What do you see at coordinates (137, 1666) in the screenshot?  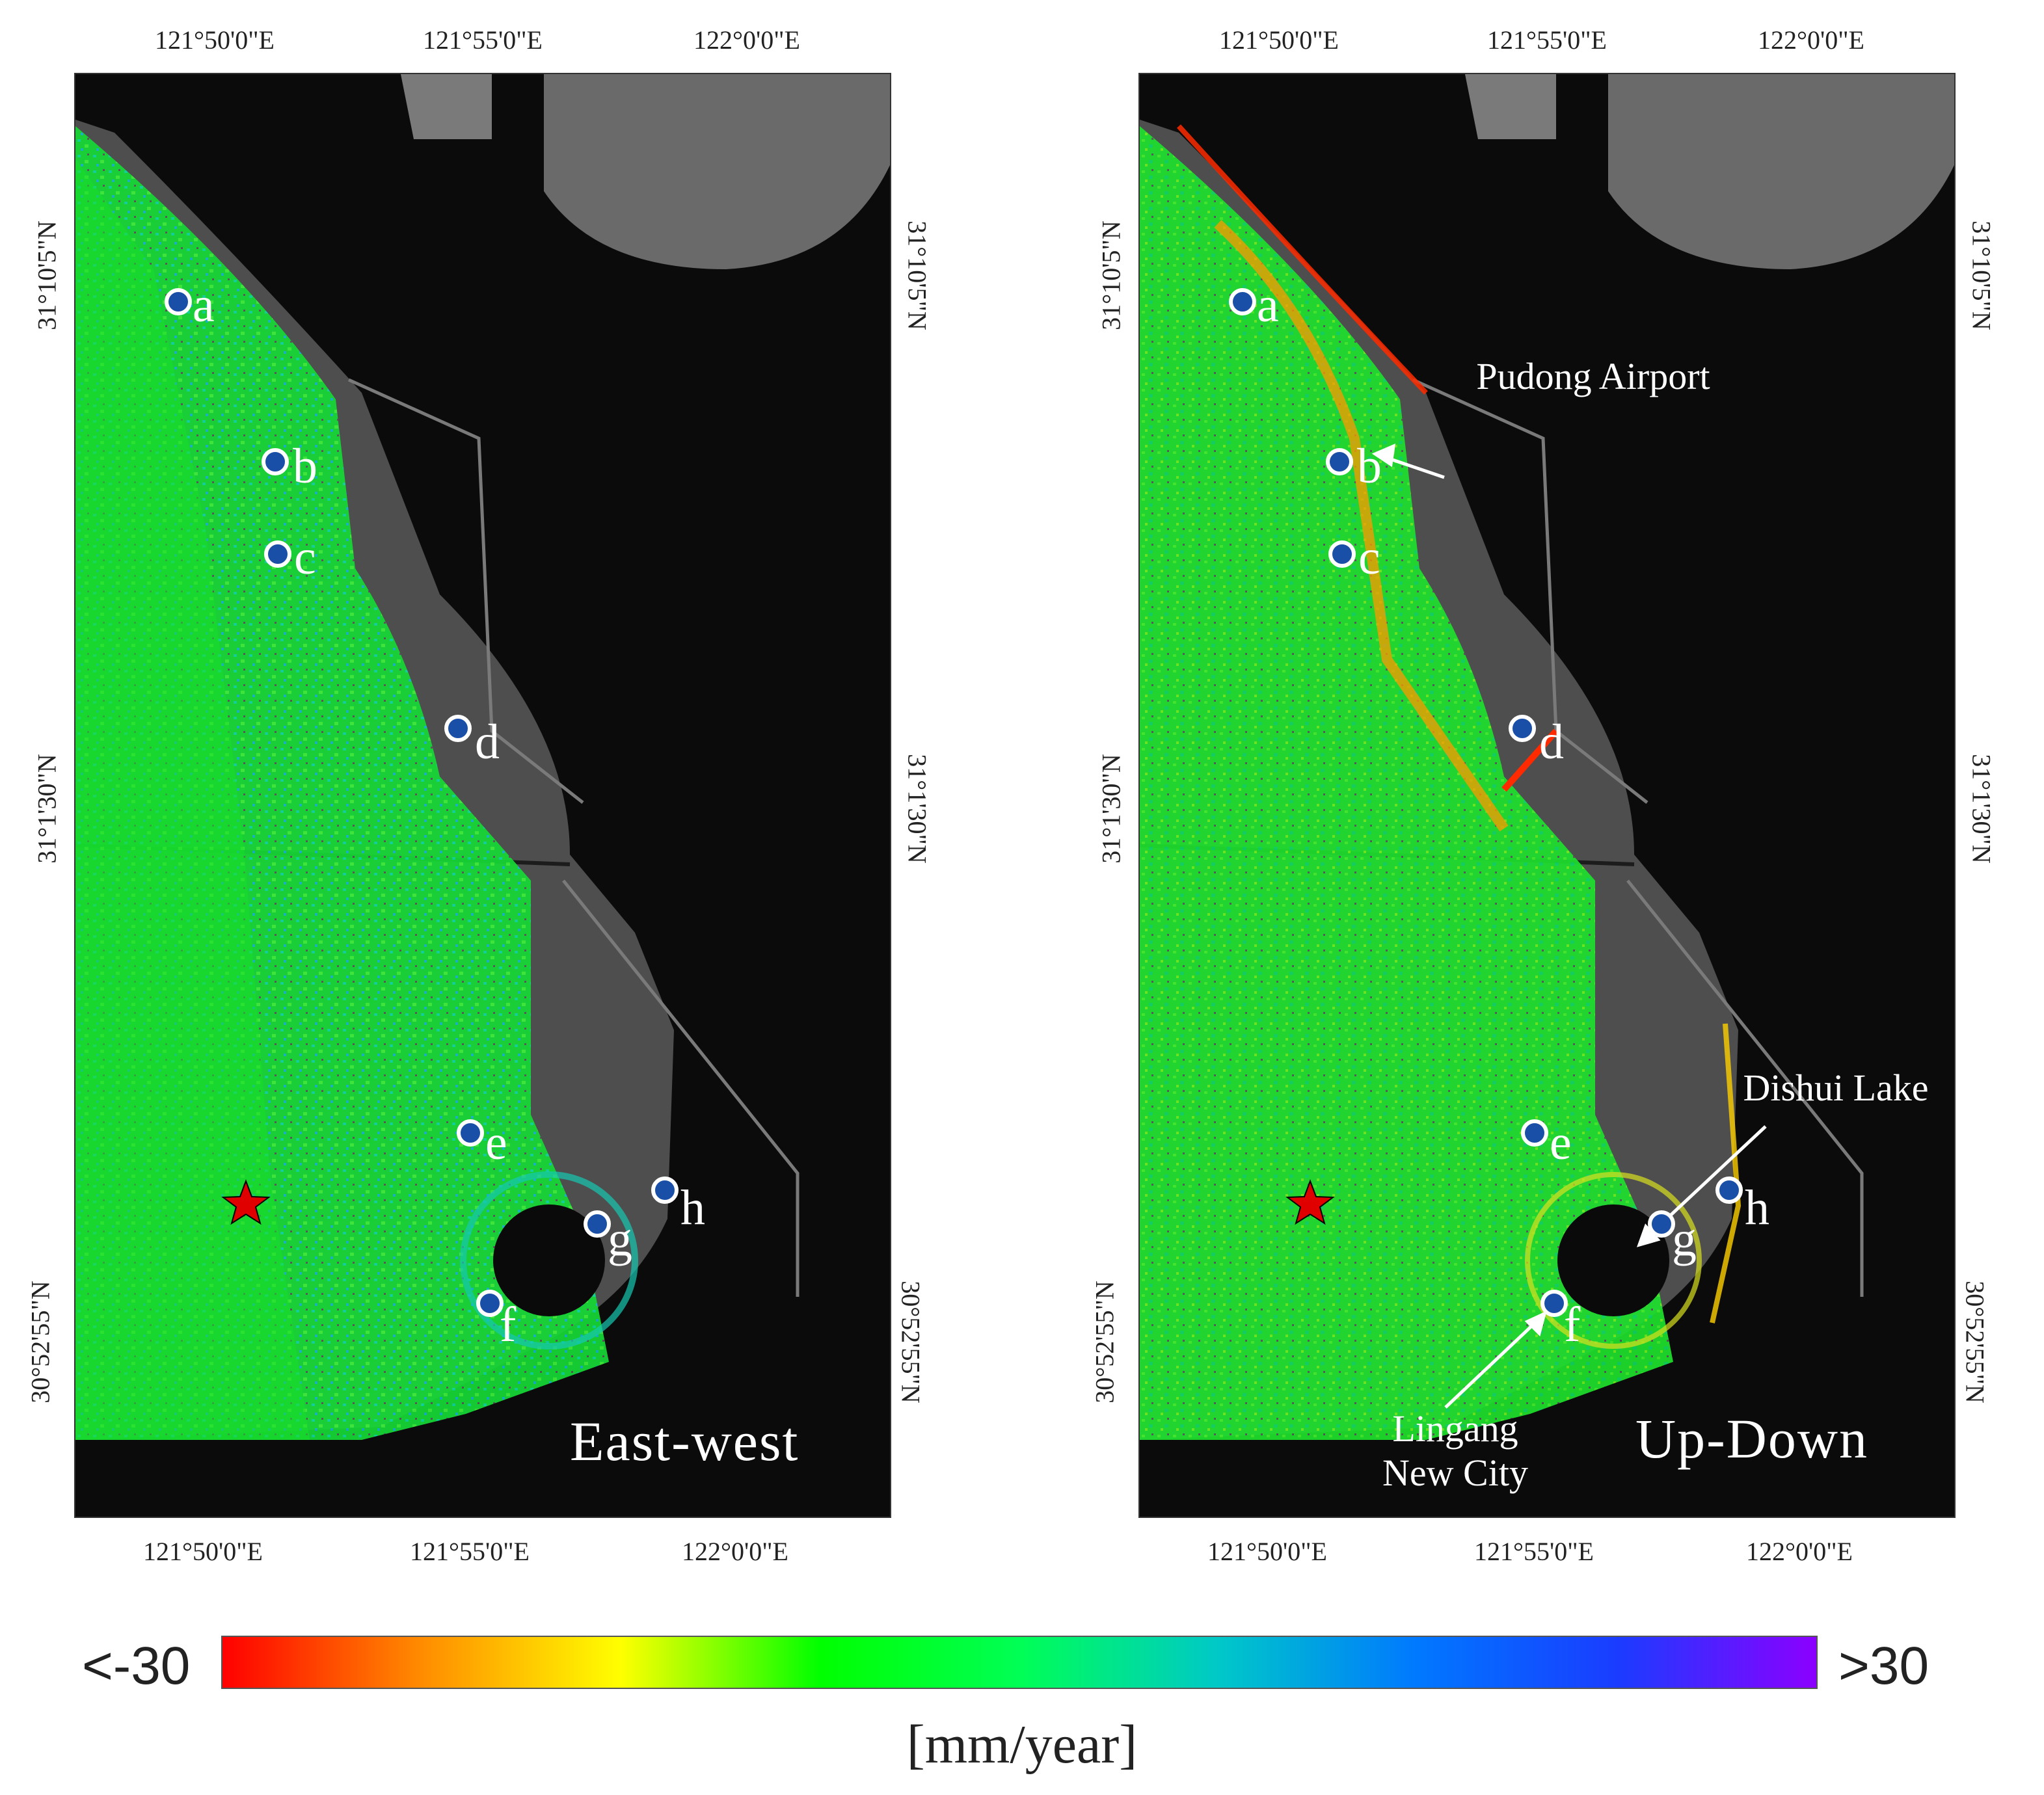 I see `colorbar-min-label: <-30` at bounding box center [137, 1666].